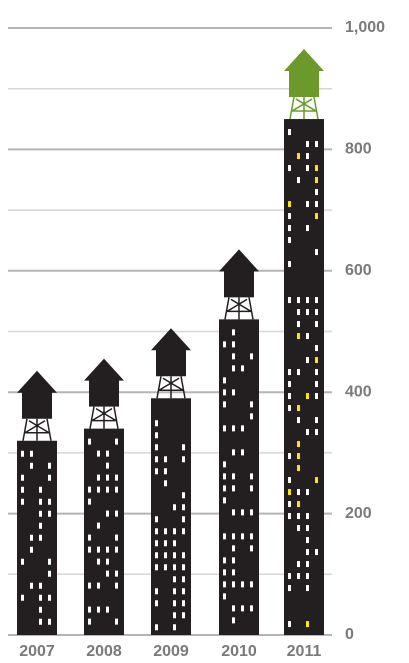 This screenshot has height=663, width=409. Describe the element at coordinates (358, 149) in the screenshot. I see `y-tick-label: 800` at that location.